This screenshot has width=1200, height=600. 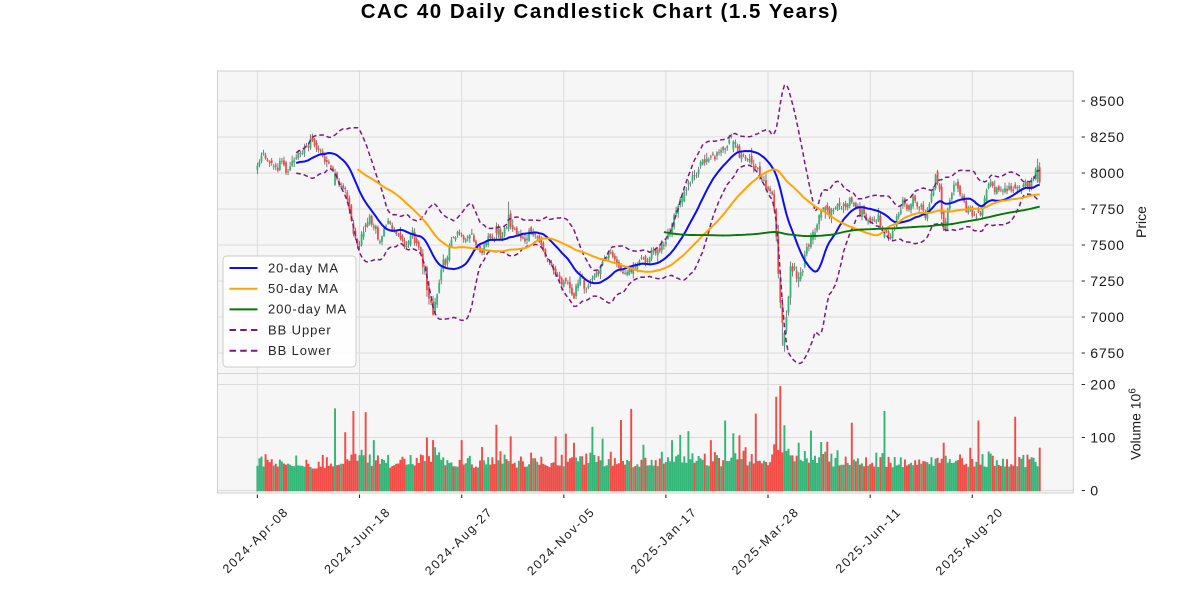 What do you see at coordinates (1107, 354) in the screenshot?
I see `svg-text: 6750` at bounding box center [1107, 354].